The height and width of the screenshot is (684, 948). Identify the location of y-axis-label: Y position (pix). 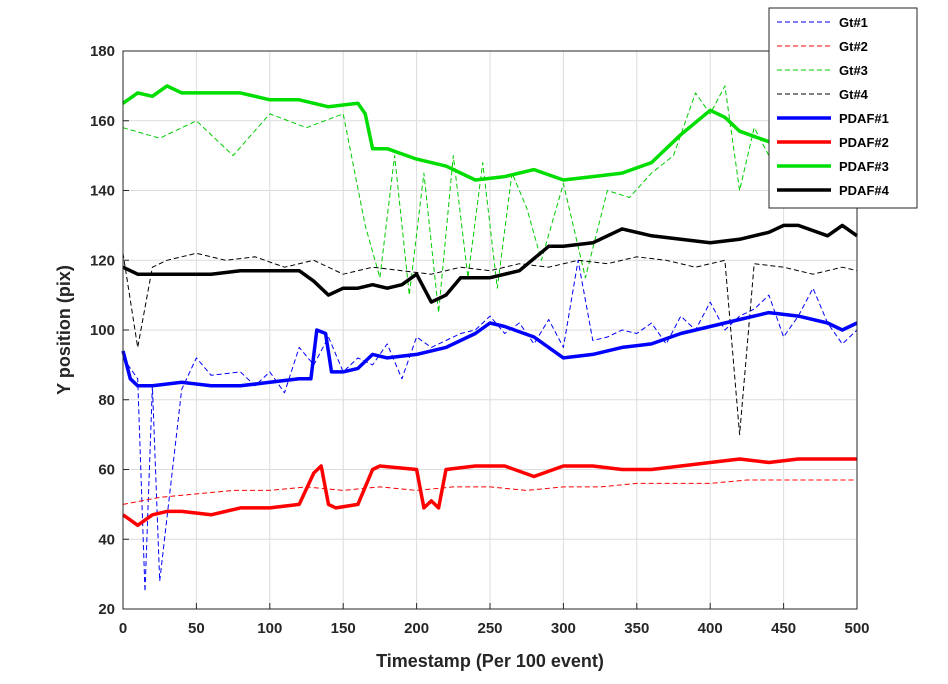
(64, 330).